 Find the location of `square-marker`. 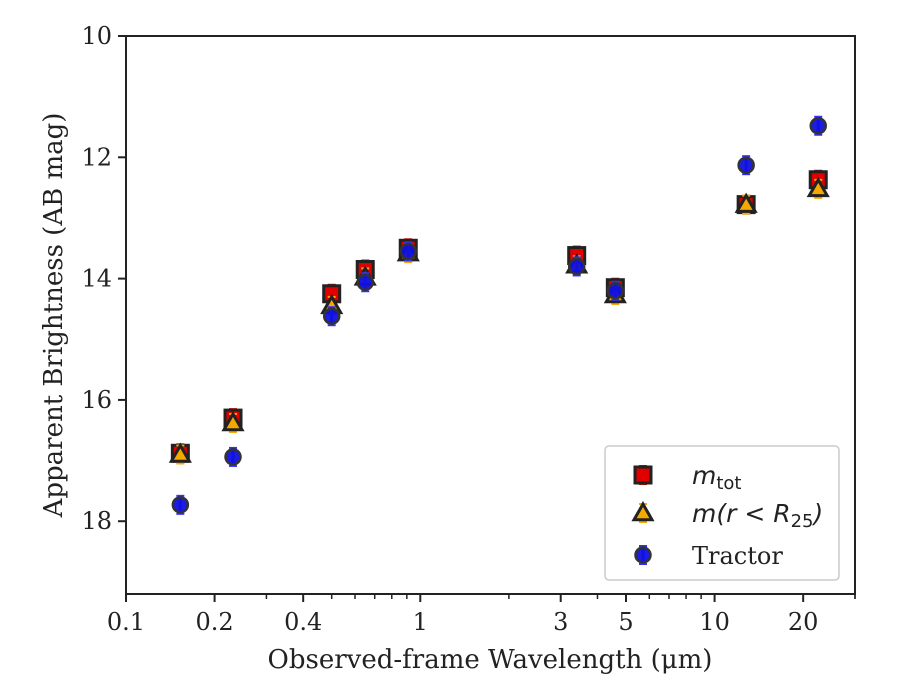

square-marker is located at coordinates (643, 475).